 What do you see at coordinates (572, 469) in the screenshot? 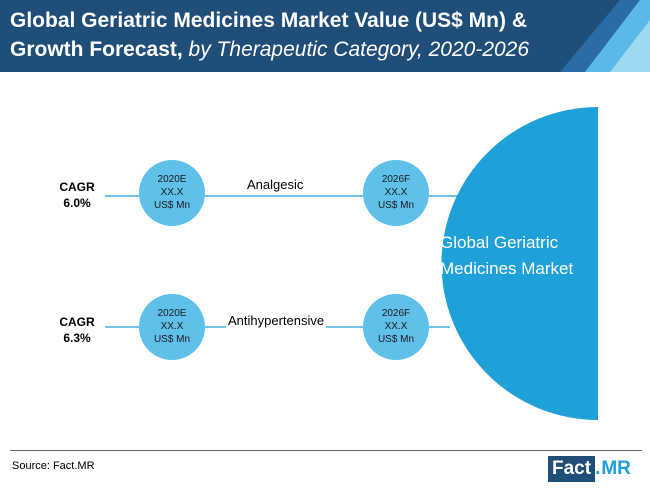
I see `logo-fact: Fact` at bounding box center [572, 469].